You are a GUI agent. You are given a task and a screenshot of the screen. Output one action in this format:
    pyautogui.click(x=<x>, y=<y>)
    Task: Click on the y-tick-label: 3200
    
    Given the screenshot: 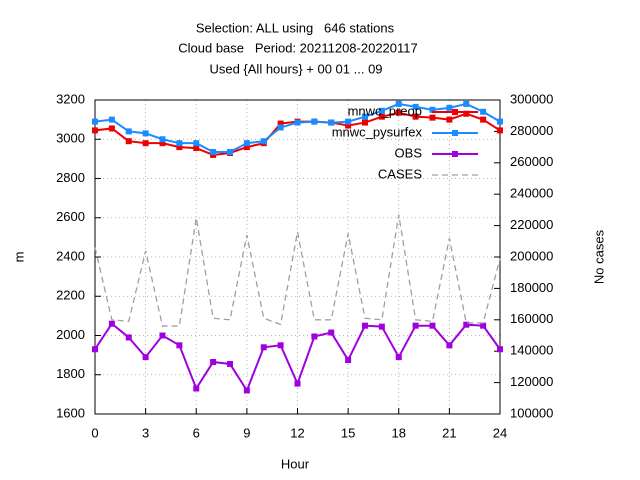 What is the action you would take?
    pyautogui.click(x=70, y=98)
    